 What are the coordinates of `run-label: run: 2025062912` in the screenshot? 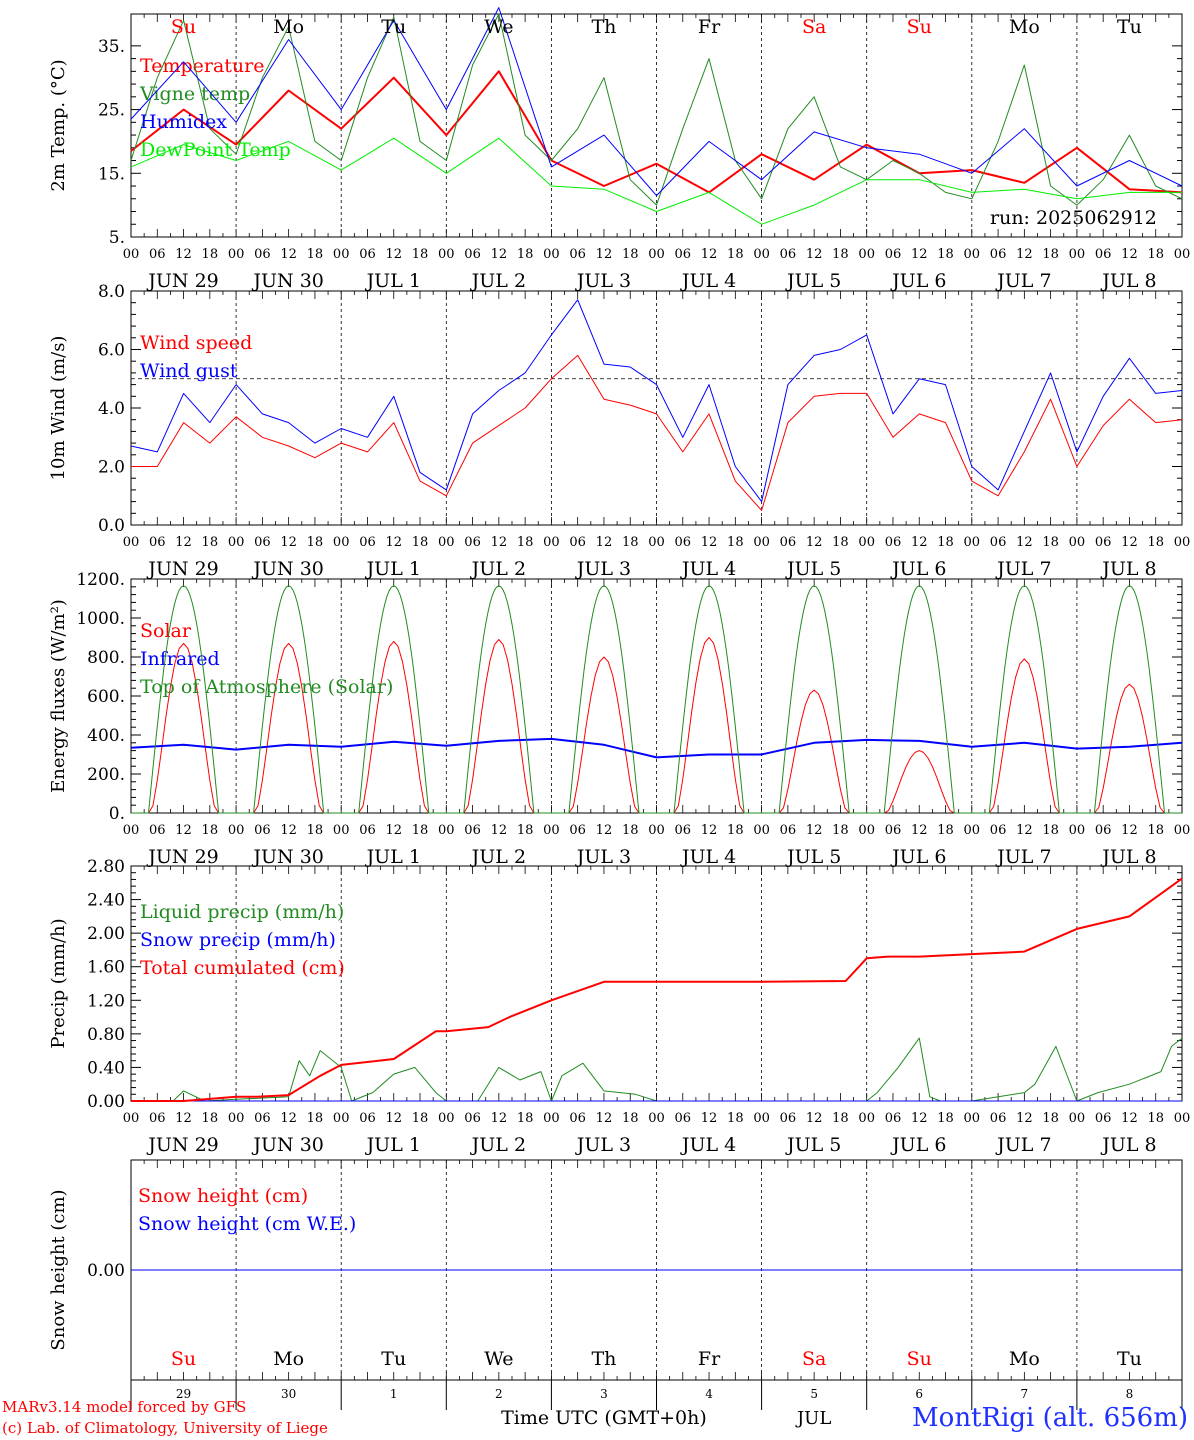 It's located at (1073, 218).